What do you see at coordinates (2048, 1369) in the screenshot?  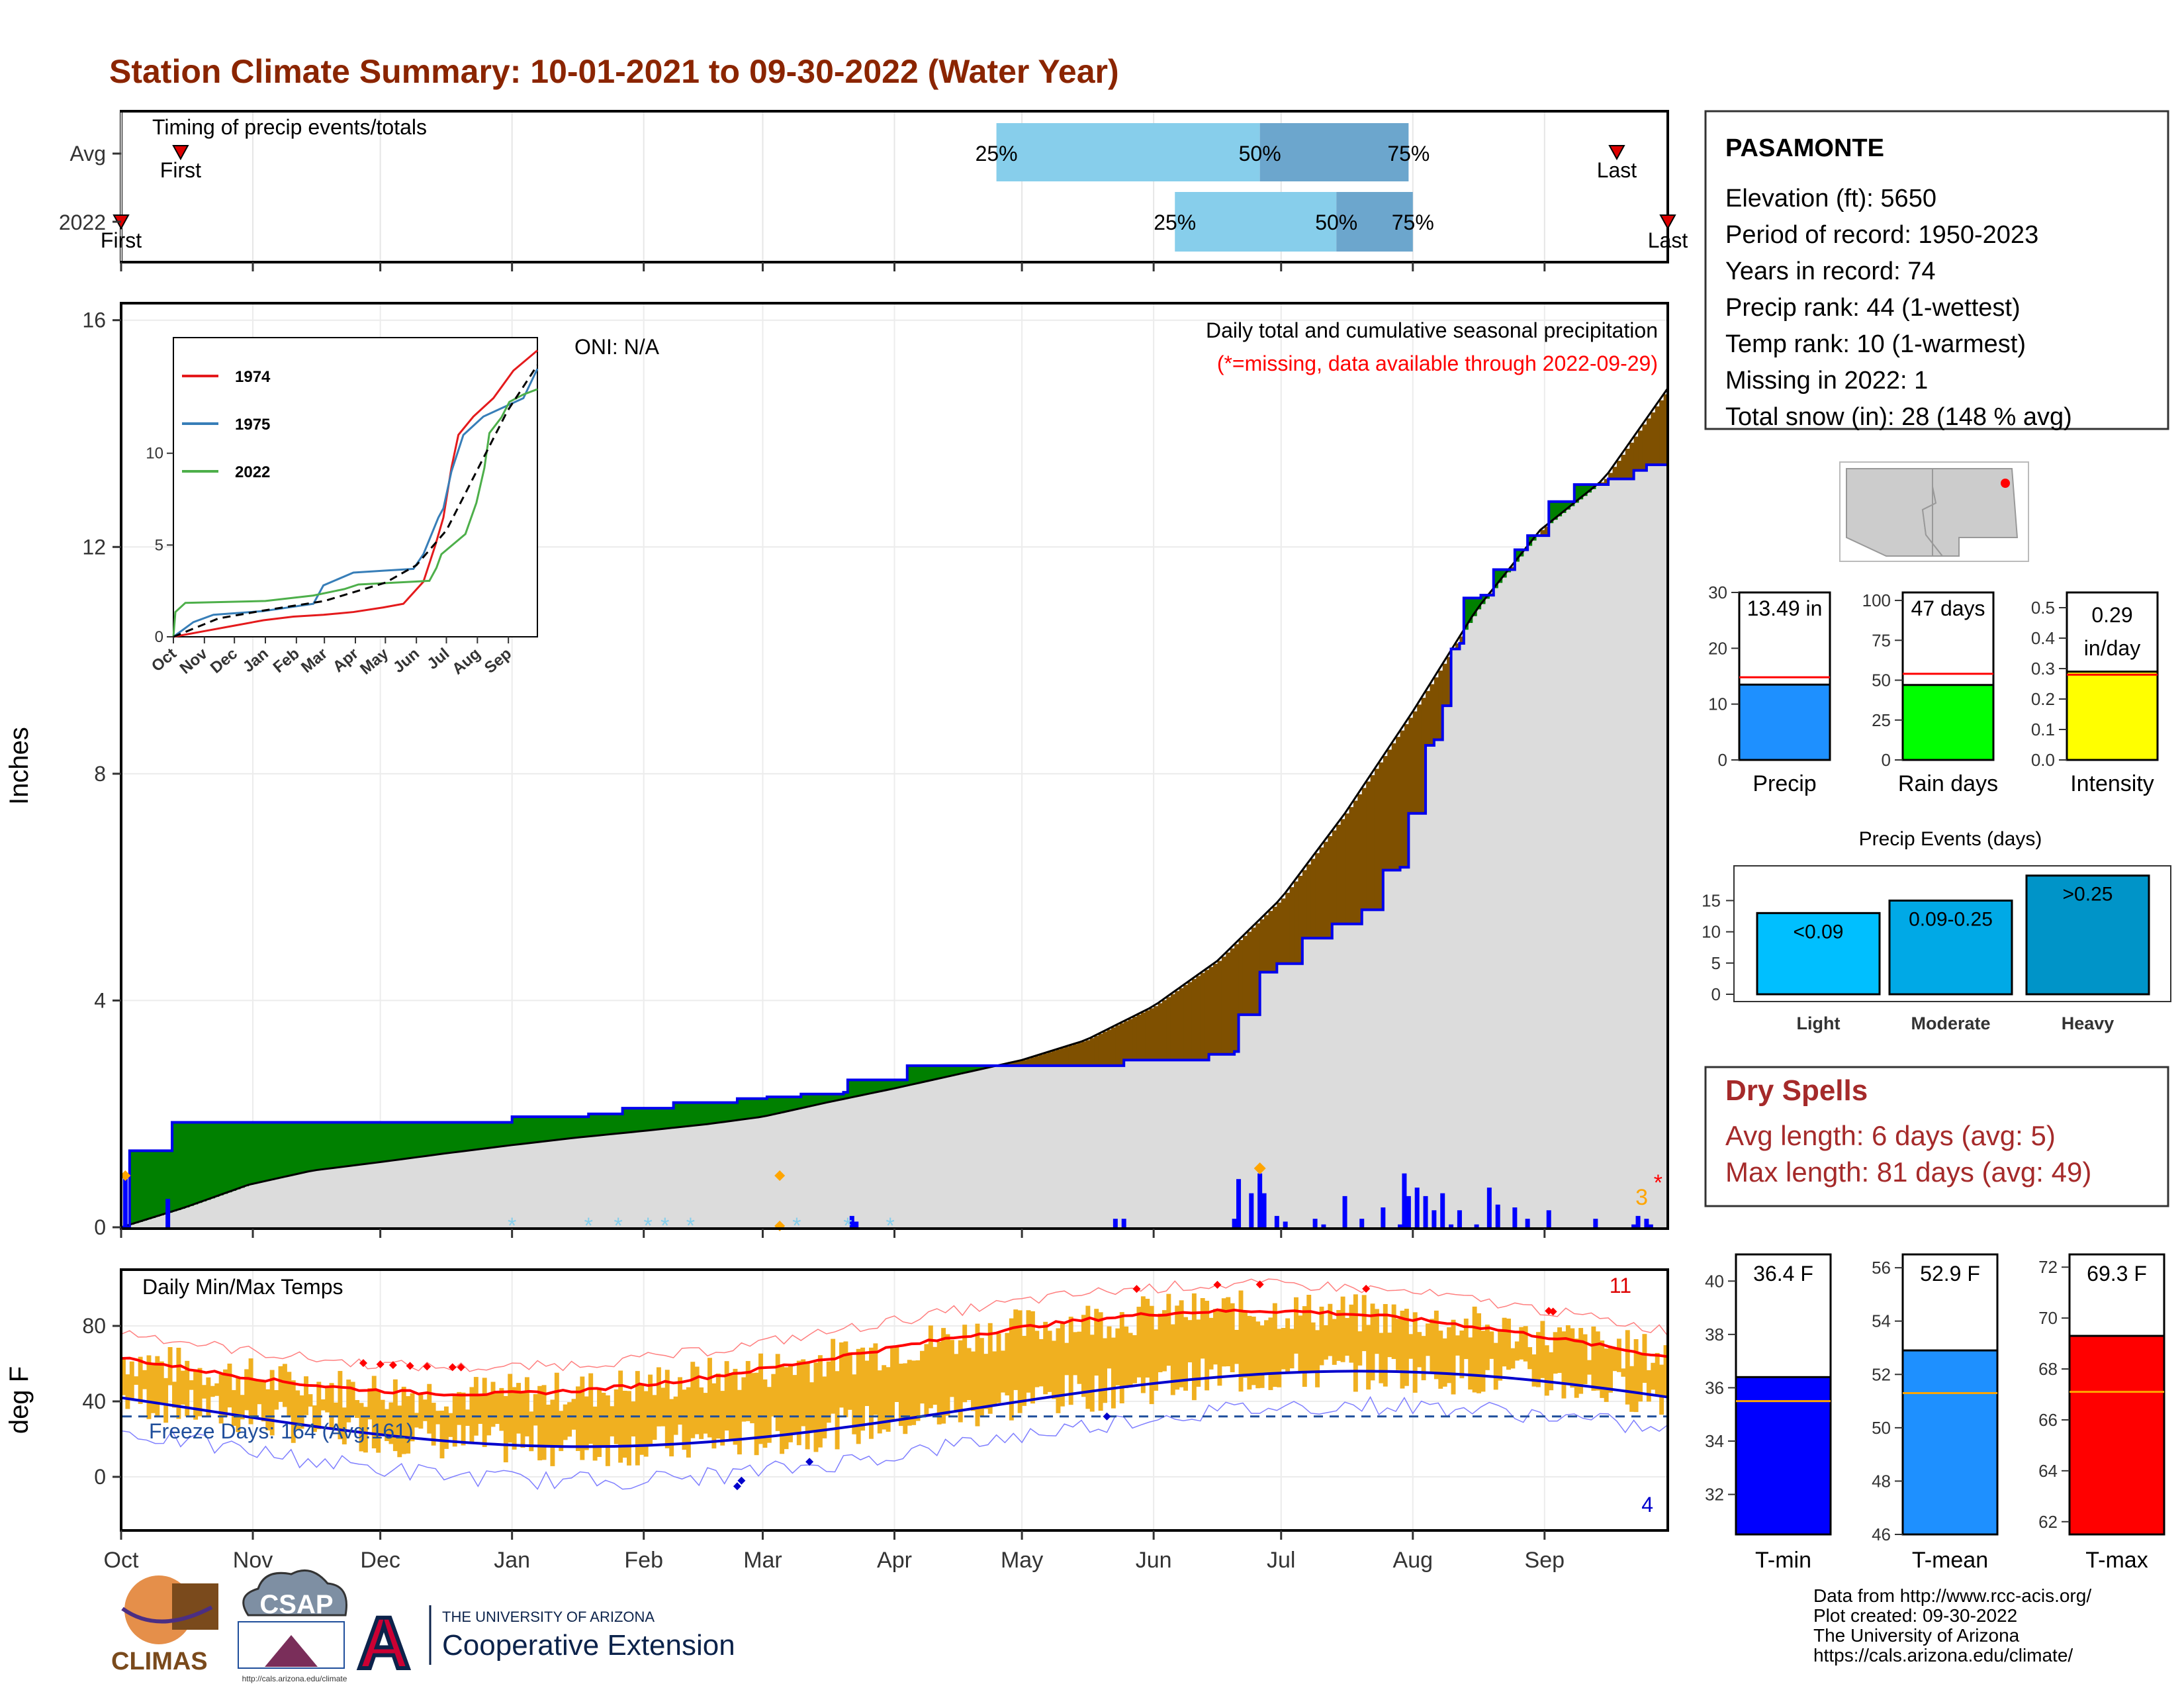 I see `temp-bar-tick-label: 68` at bounding box center [2048, 1369].